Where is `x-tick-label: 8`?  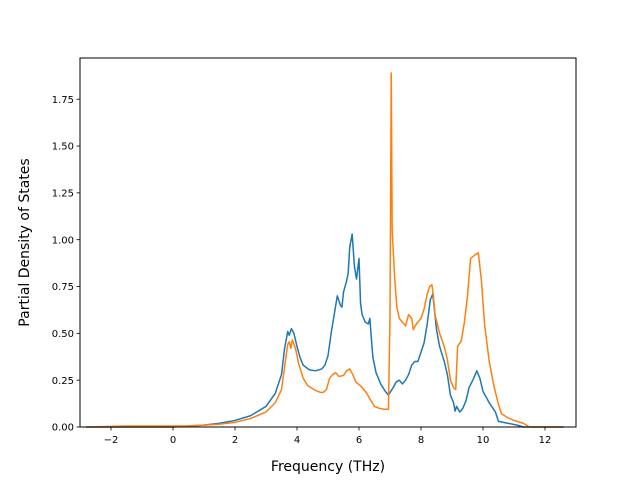
x-tick-label: 8 is located at coordinates (421, 440).